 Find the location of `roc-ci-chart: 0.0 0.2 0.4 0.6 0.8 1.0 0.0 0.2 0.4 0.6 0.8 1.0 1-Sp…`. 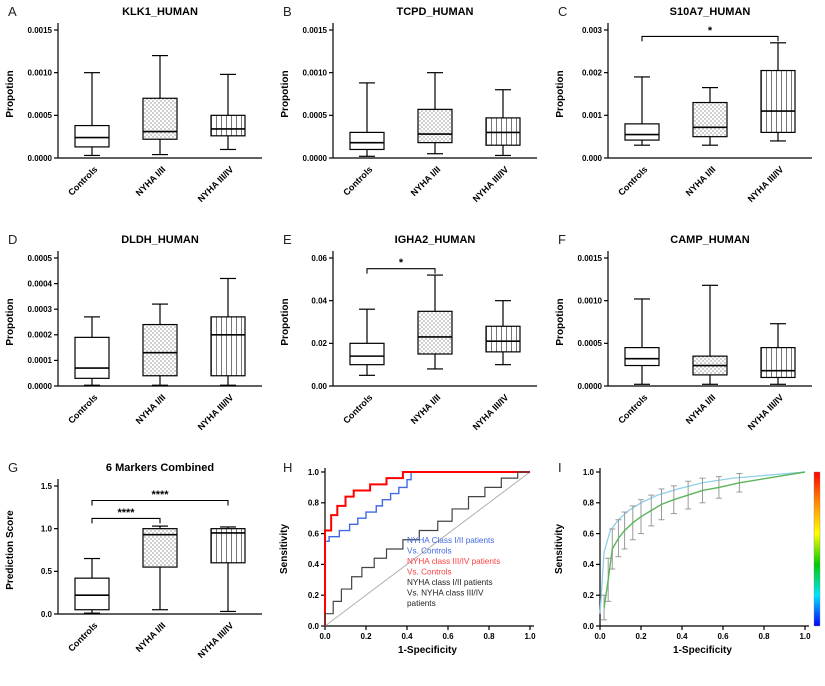

roc-ci-chart: 0.0 0.2 0.4 0.6 0.8 1.0 0.0 0.2 0.4 0.6 0.8 1.0 1-Sp… is located at coordinates (687, 562).